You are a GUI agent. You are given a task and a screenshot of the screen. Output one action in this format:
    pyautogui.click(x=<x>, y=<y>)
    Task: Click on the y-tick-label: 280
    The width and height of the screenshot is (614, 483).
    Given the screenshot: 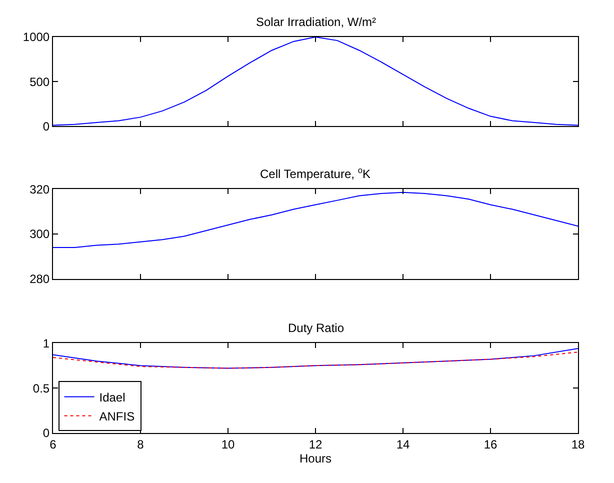 What is the action you would take?
    pyautogui.click(x=40, y=279)
    